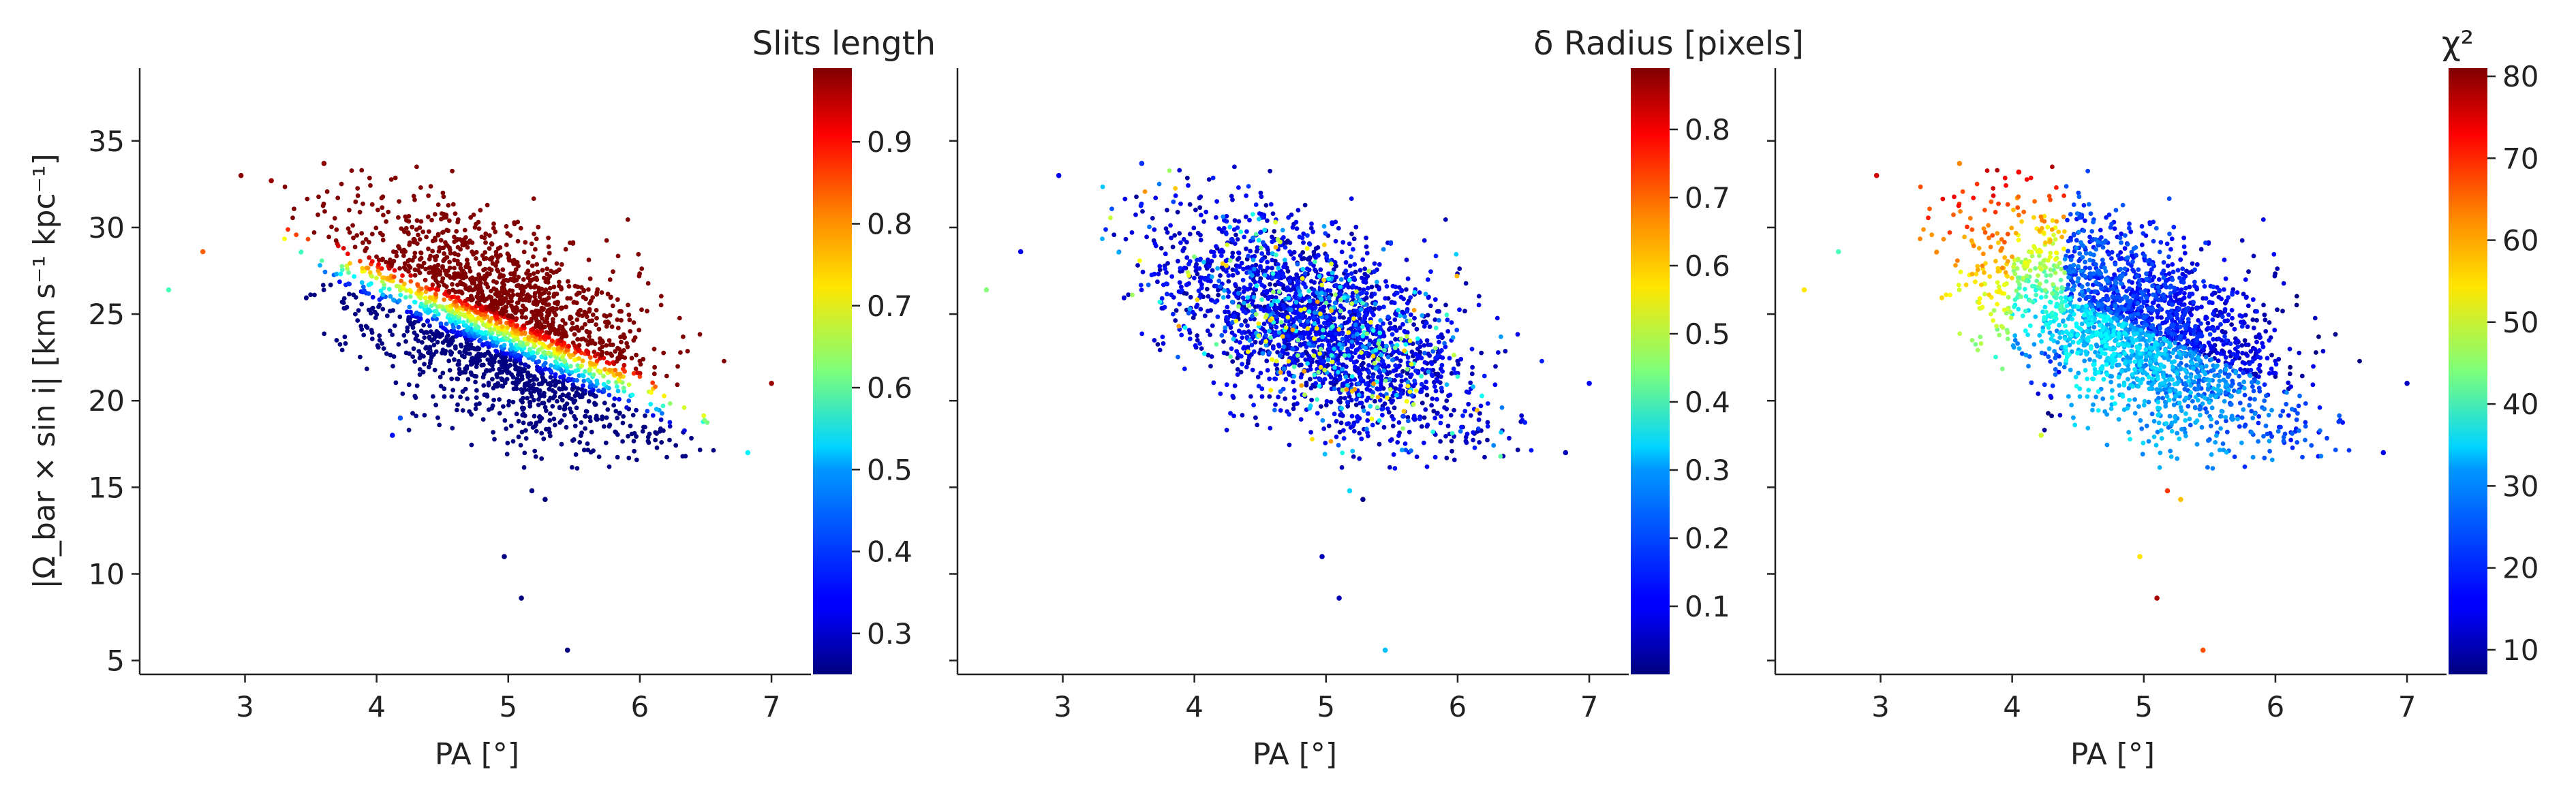  I want to click on colorbar-tick-label: 0.7, so click(890, 306).